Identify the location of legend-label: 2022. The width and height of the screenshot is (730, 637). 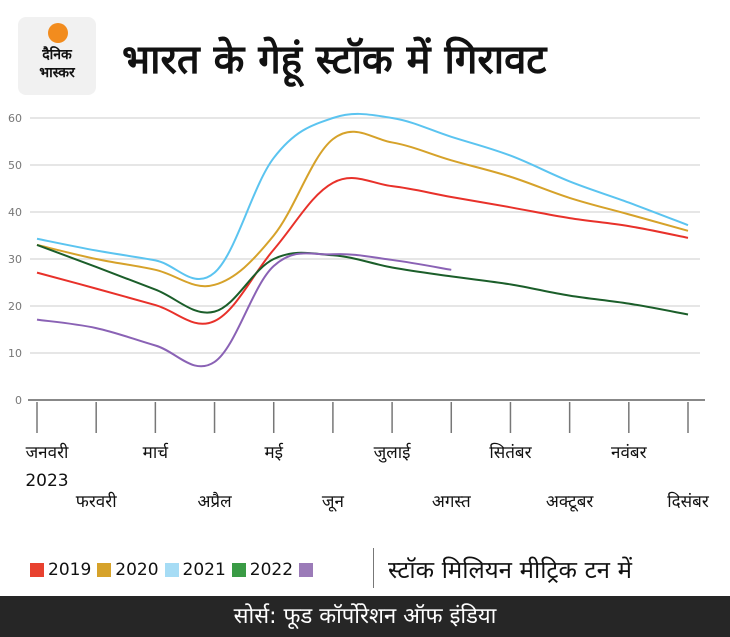
(271, 570).